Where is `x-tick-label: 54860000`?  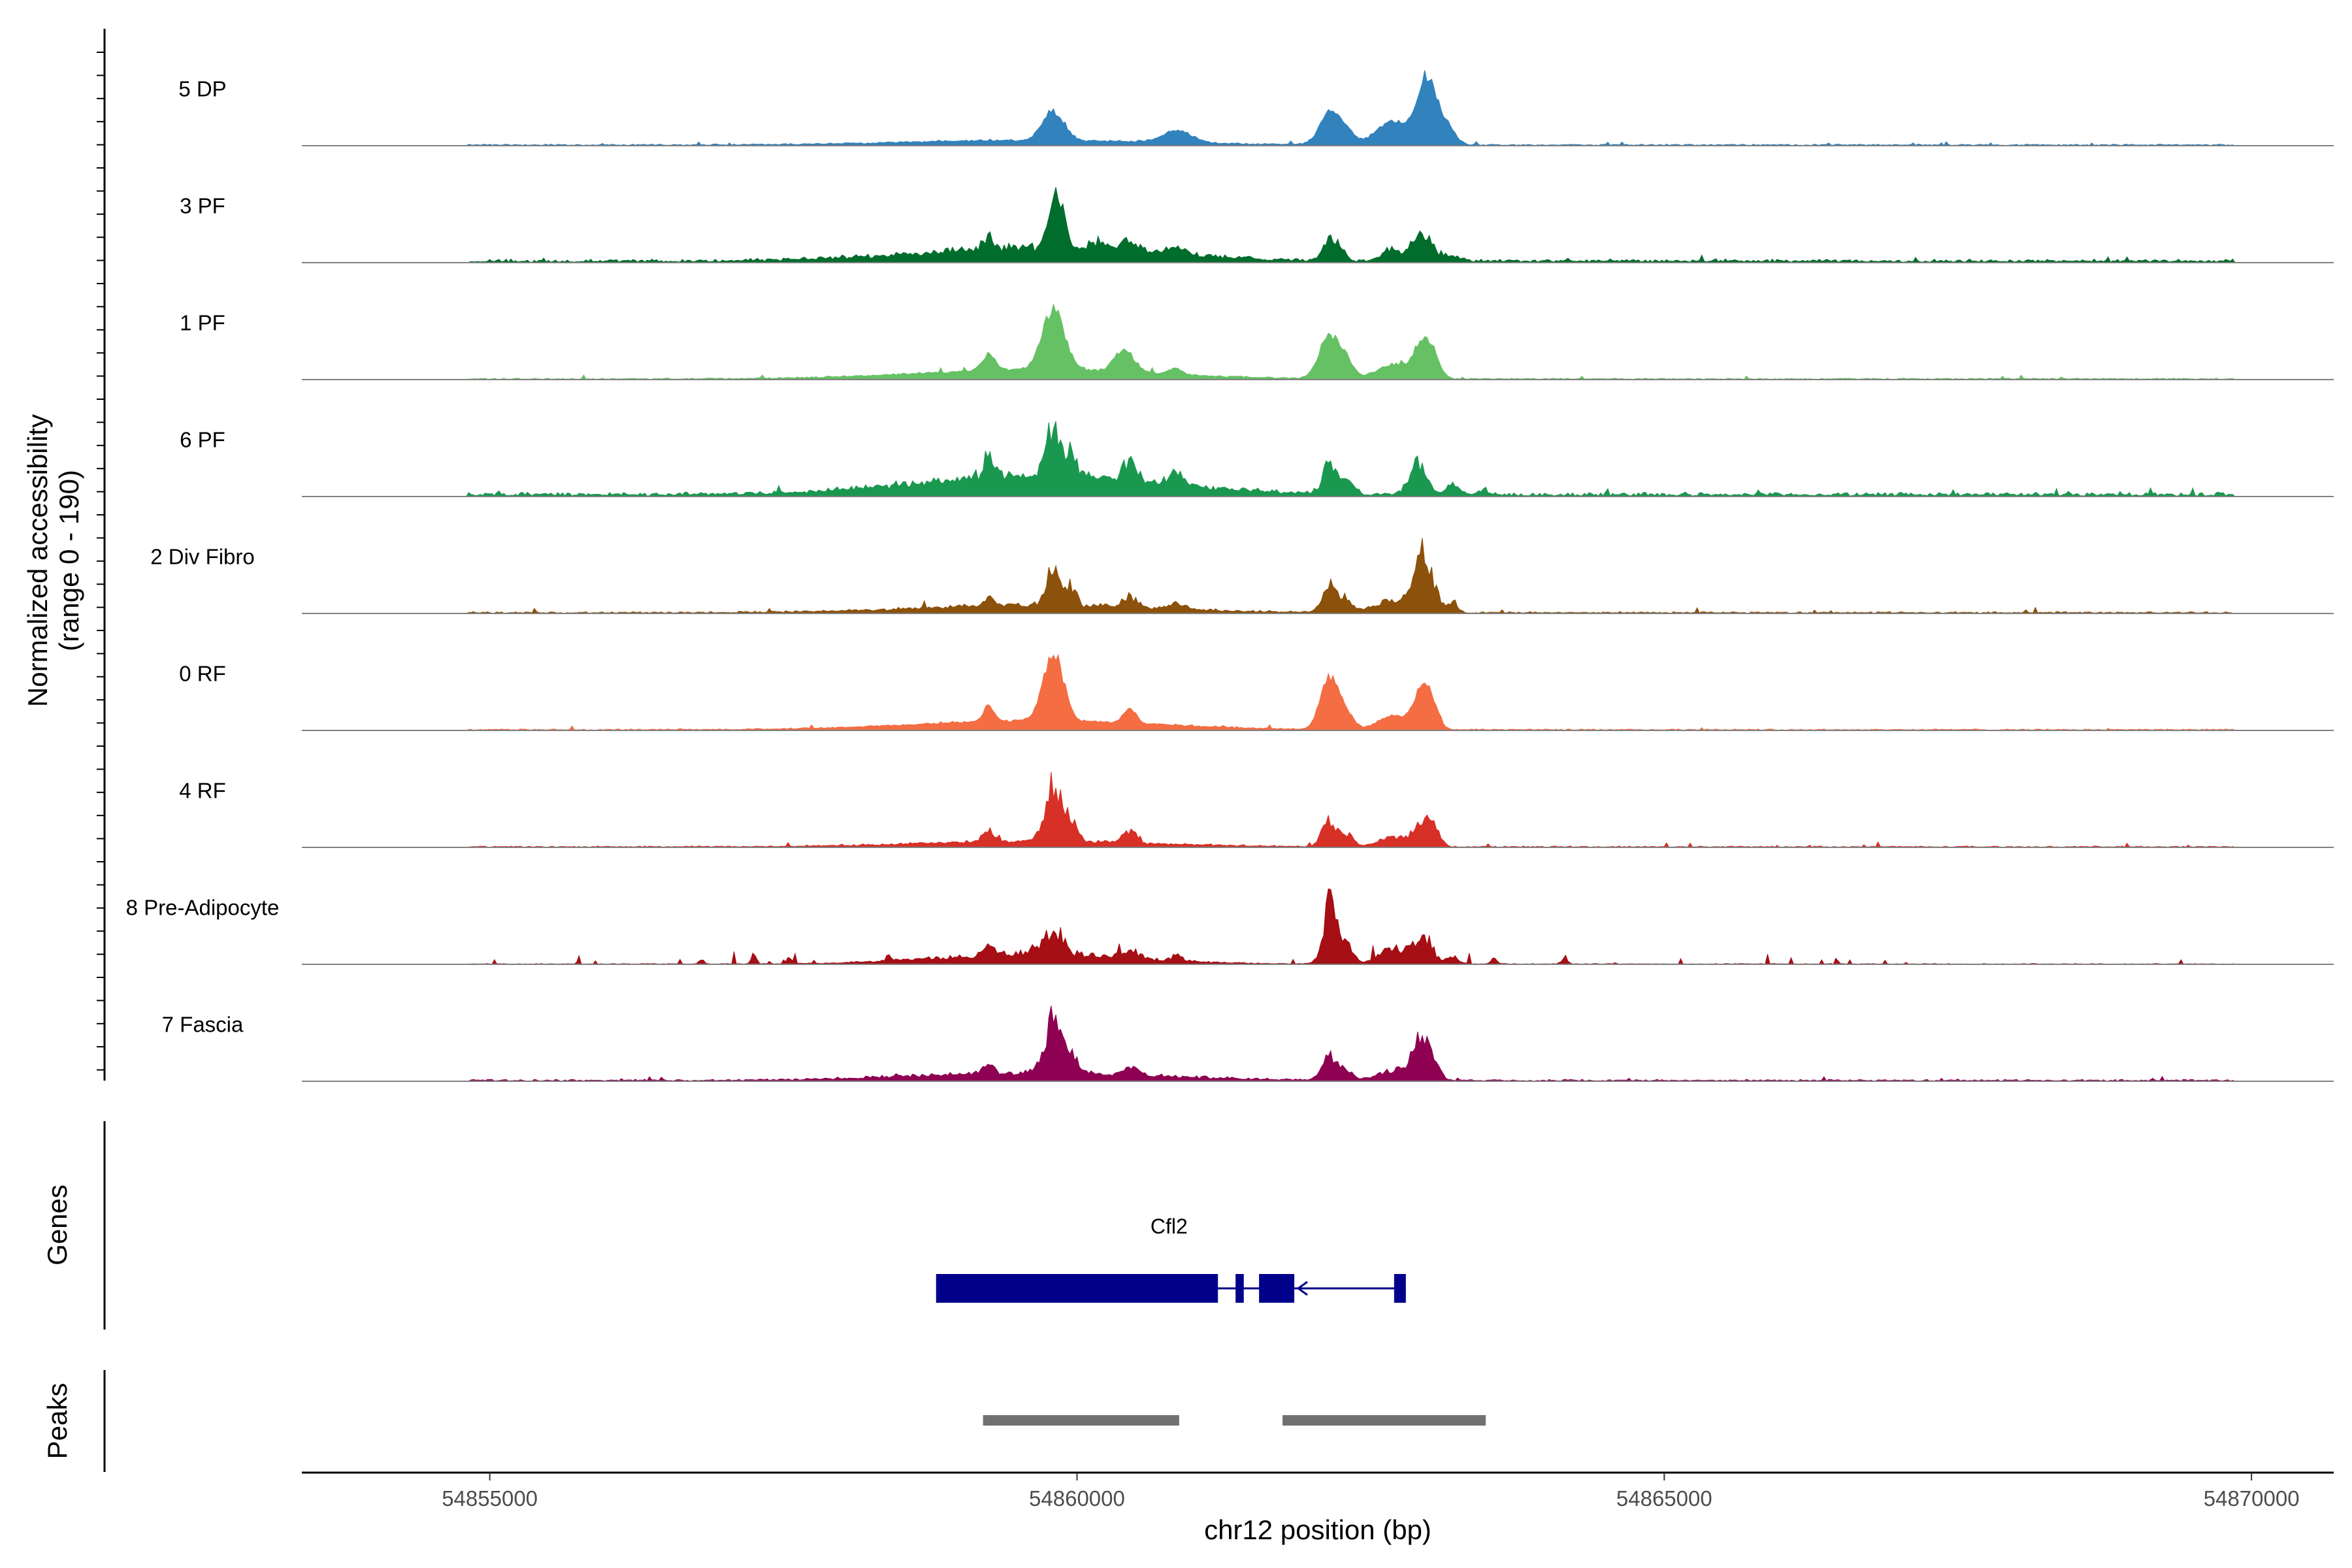
x-tick-label: 54860000 is located at coordinates (1077, 1498).